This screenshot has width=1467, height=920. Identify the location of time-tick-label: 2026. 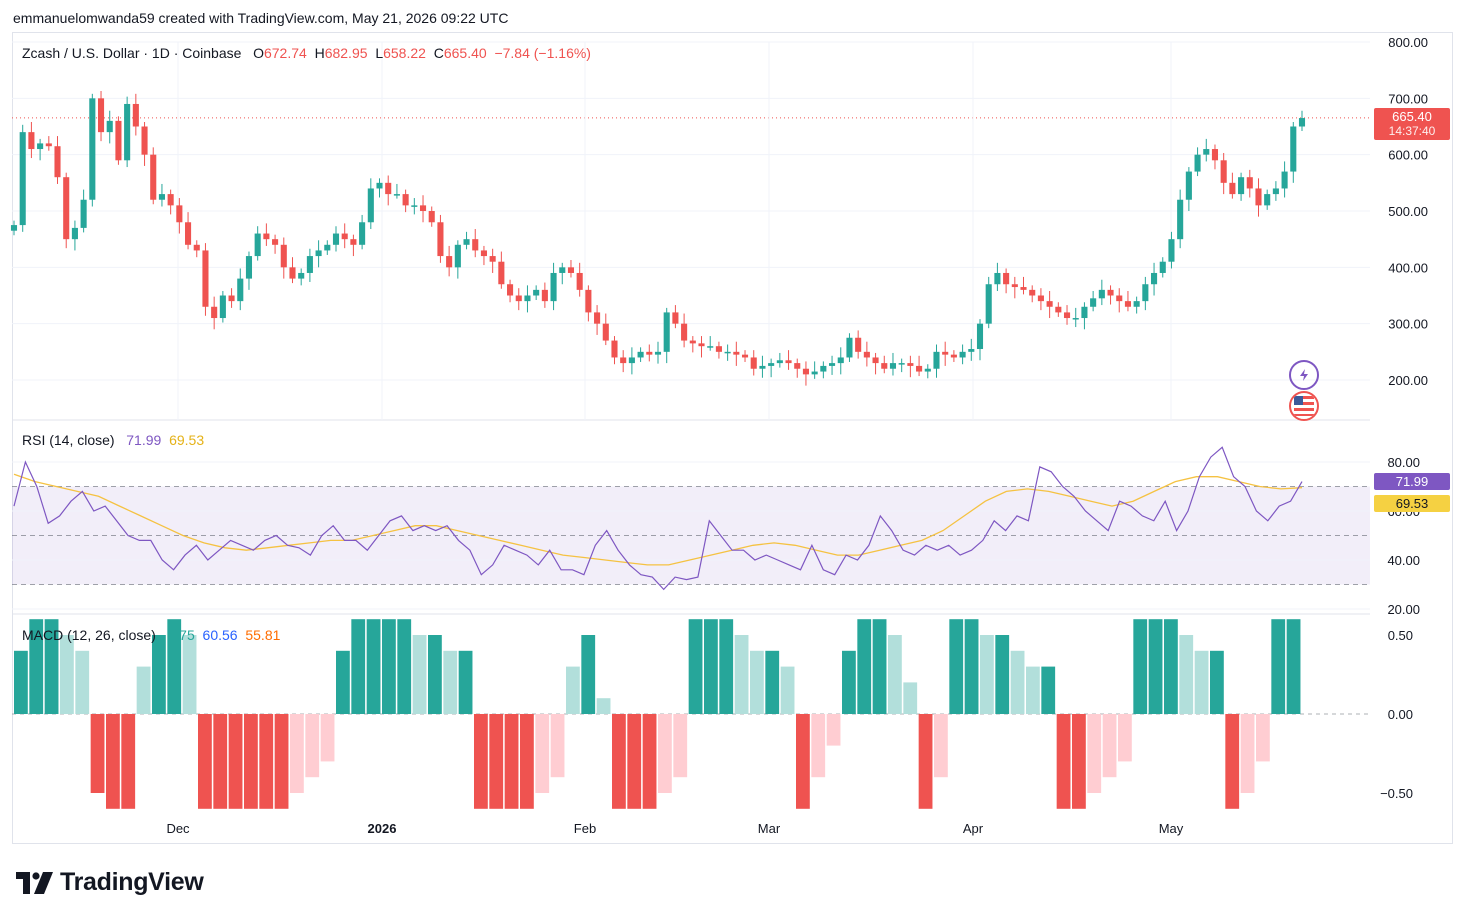
(382, 828).